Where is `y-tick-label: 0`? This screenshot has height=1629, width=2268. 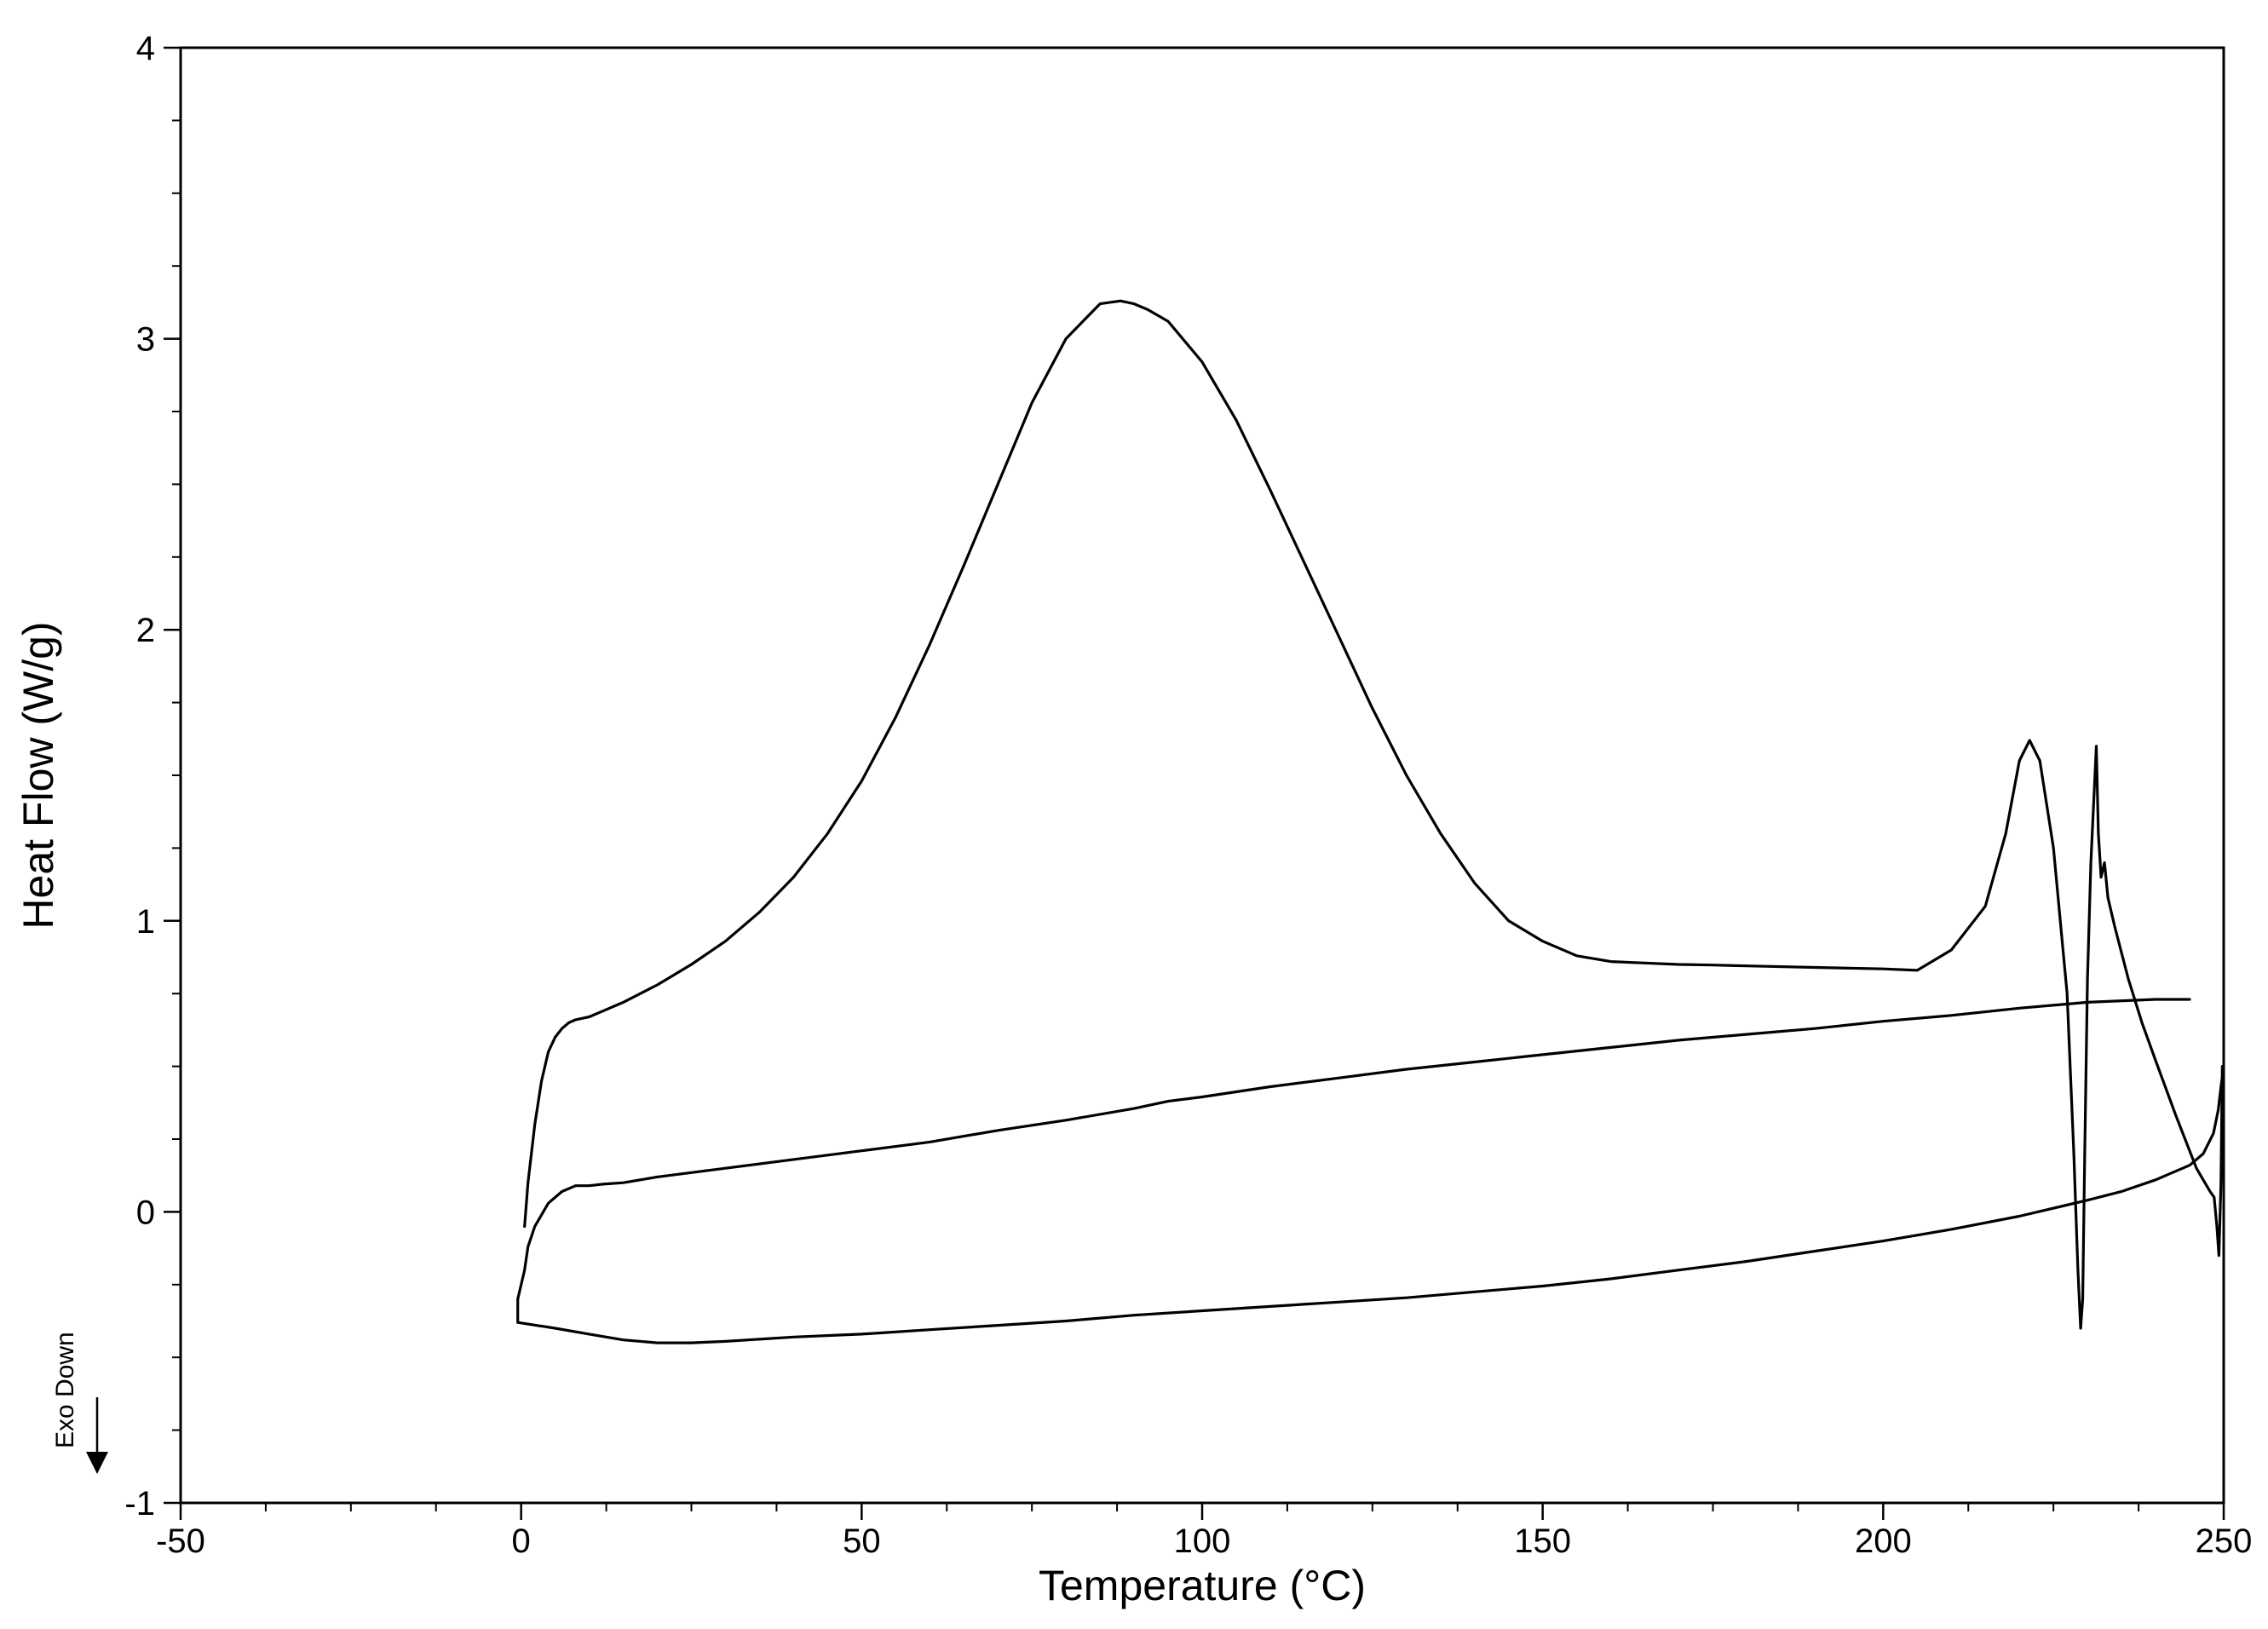 y-tick-label: 0 is located at coordinates (145, 1212).